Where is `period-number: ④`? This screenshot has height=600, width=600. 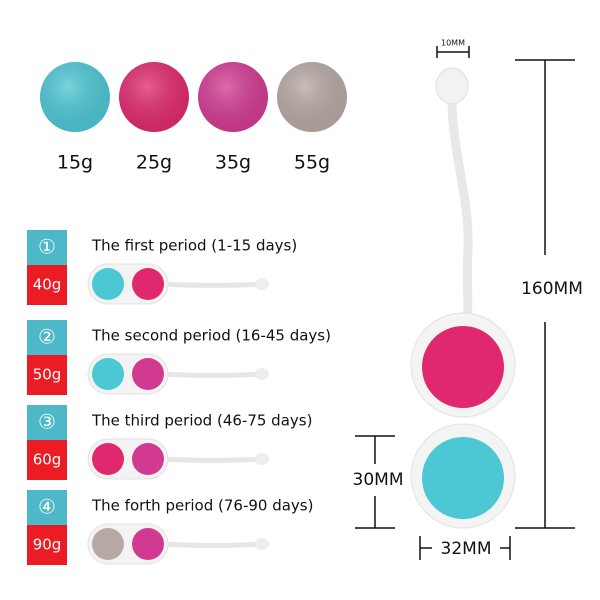
period-number: ④ is located at coordinates (47, 507).